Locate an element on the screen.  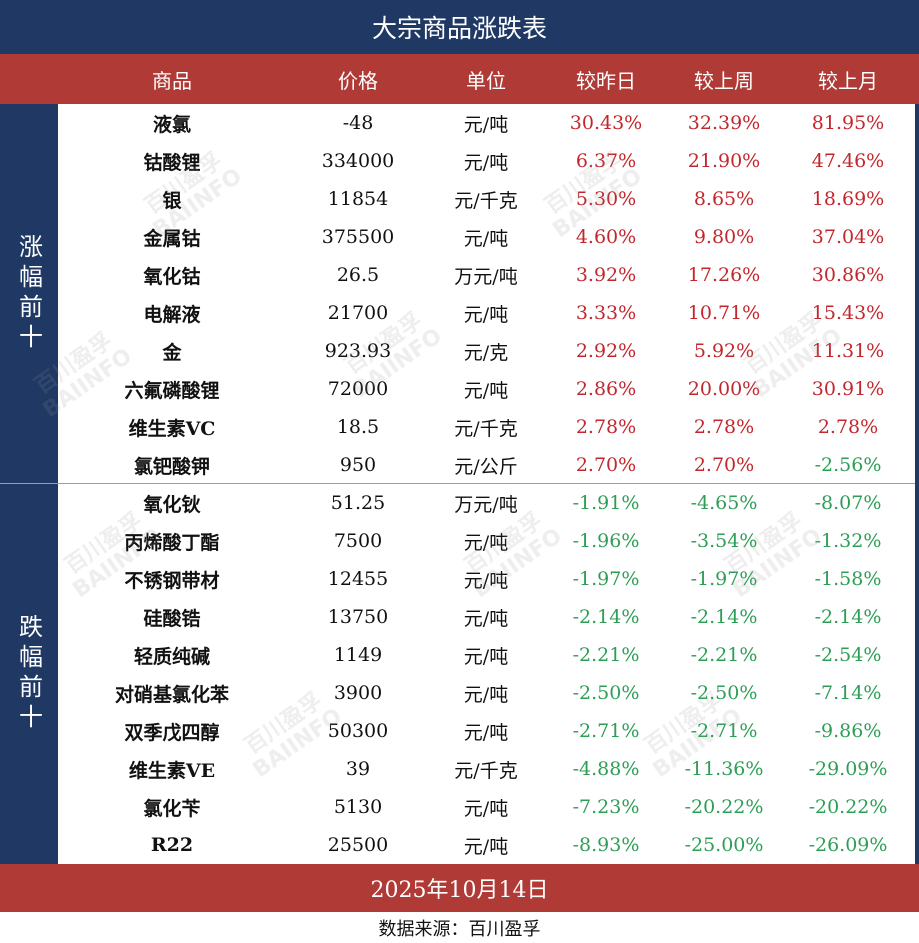
cell-vs-last-week: 10.71% is located at coordinates (724, 313).